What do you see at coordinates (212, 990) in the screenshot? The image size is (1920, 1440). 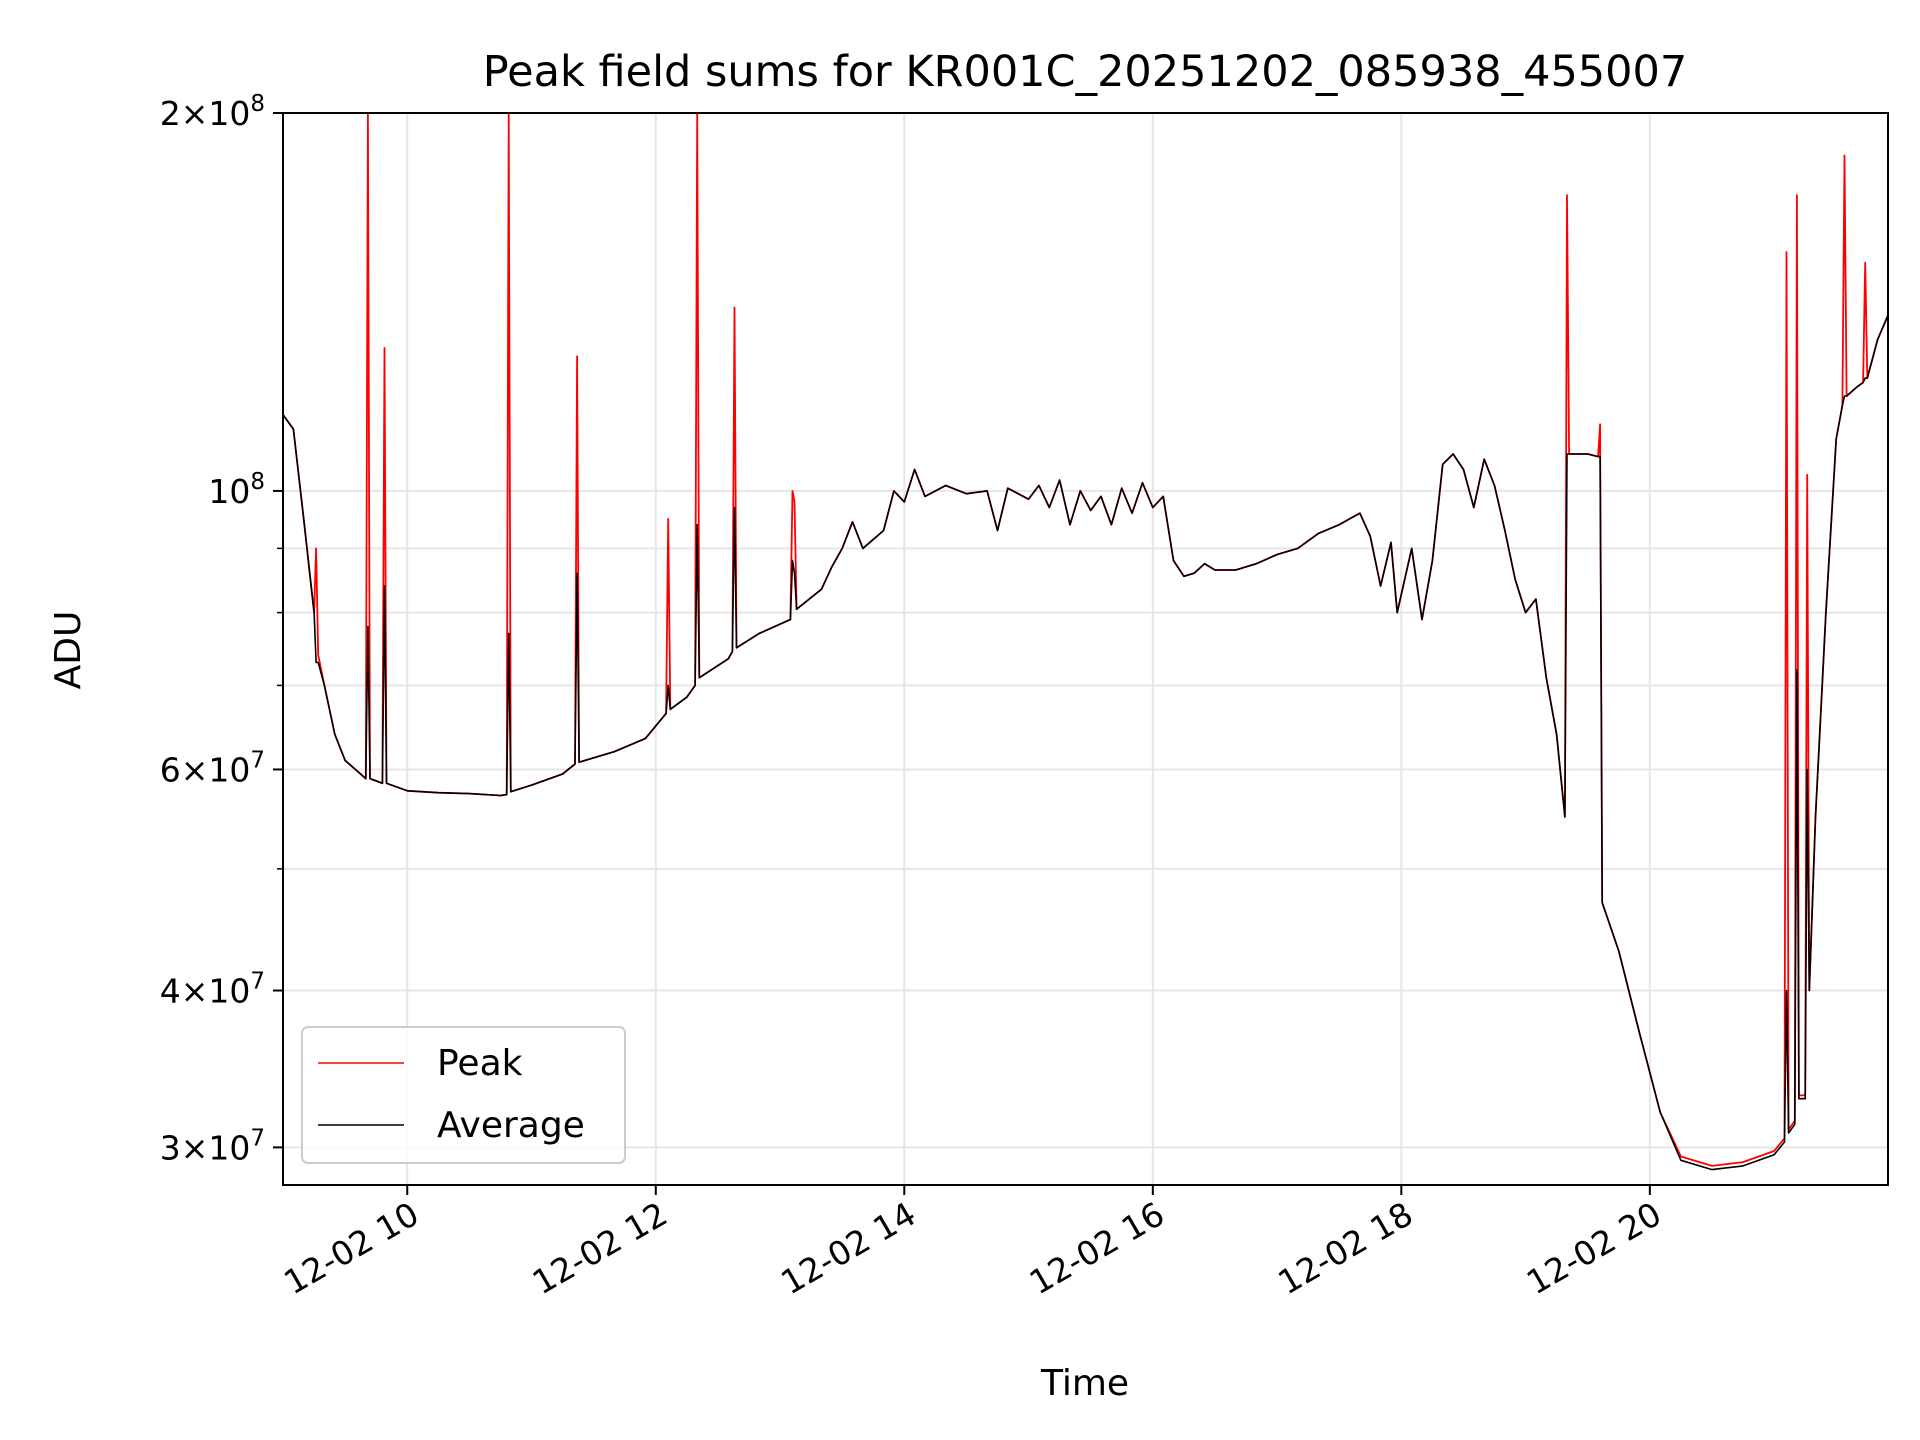 I see `y-tick-label: 4×107` at bounding box center [212, 990].